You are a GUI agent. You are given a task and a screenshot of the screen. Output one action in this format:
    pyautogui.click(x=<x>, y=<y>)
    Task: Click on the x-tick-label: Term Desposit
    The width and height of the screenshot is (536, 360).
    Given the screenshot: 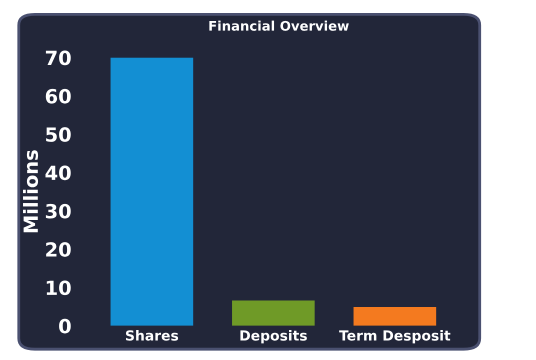 What is the action you would take?
    pyautogui.click(x=394, y=337)
    